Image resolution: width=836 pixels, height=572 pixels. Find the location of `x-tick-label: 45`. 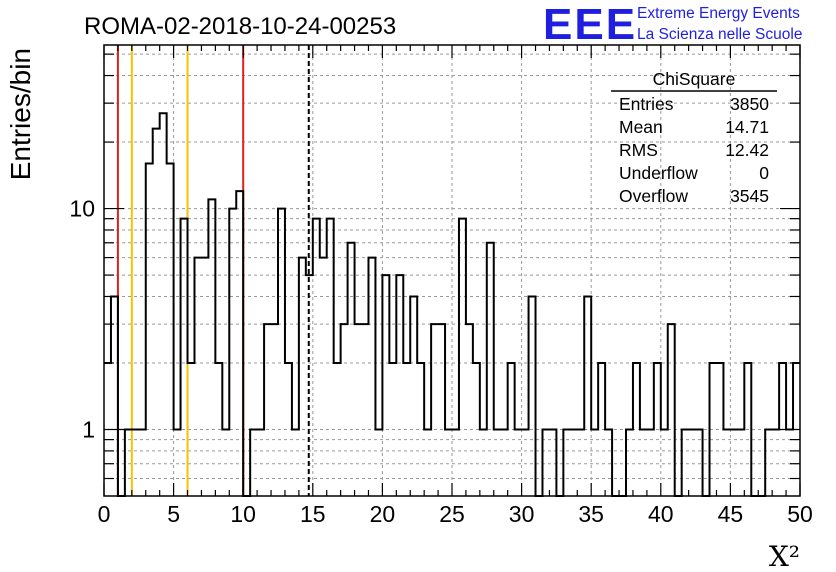

x-tick-label: 45 is located at coordinates (731, 514).